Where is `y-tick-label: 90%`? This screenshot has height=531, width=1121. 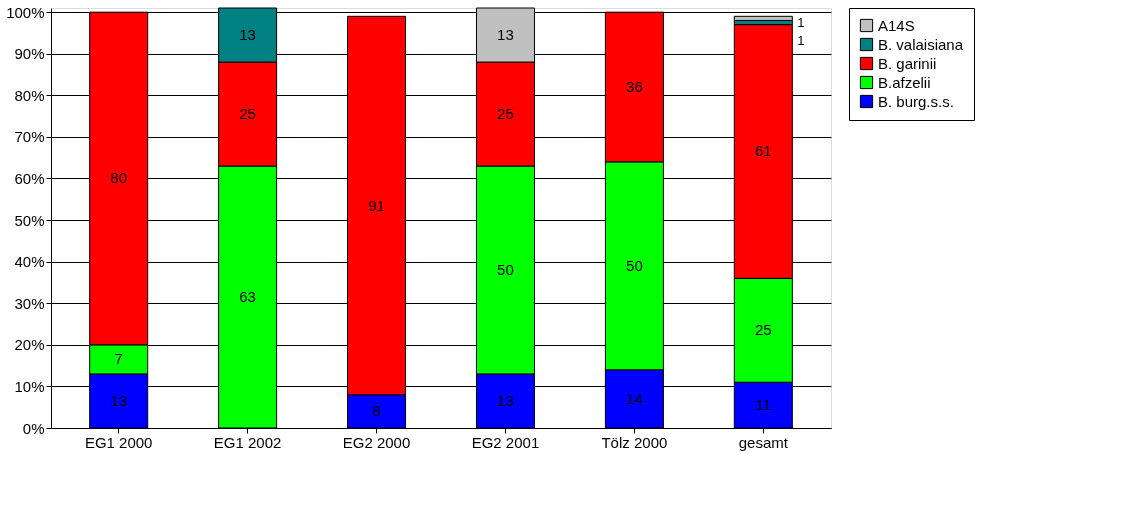 y-tick-label: 90% is located at coordinates (29, 54).